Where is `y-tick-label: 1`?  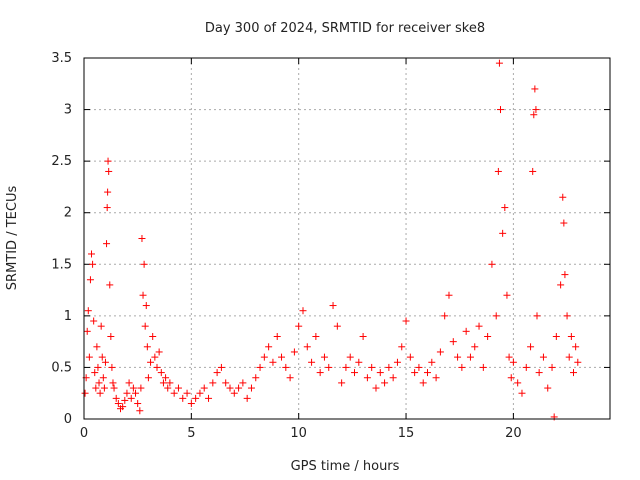
y-tick-label: 1 is located at coordinates (68, 316).